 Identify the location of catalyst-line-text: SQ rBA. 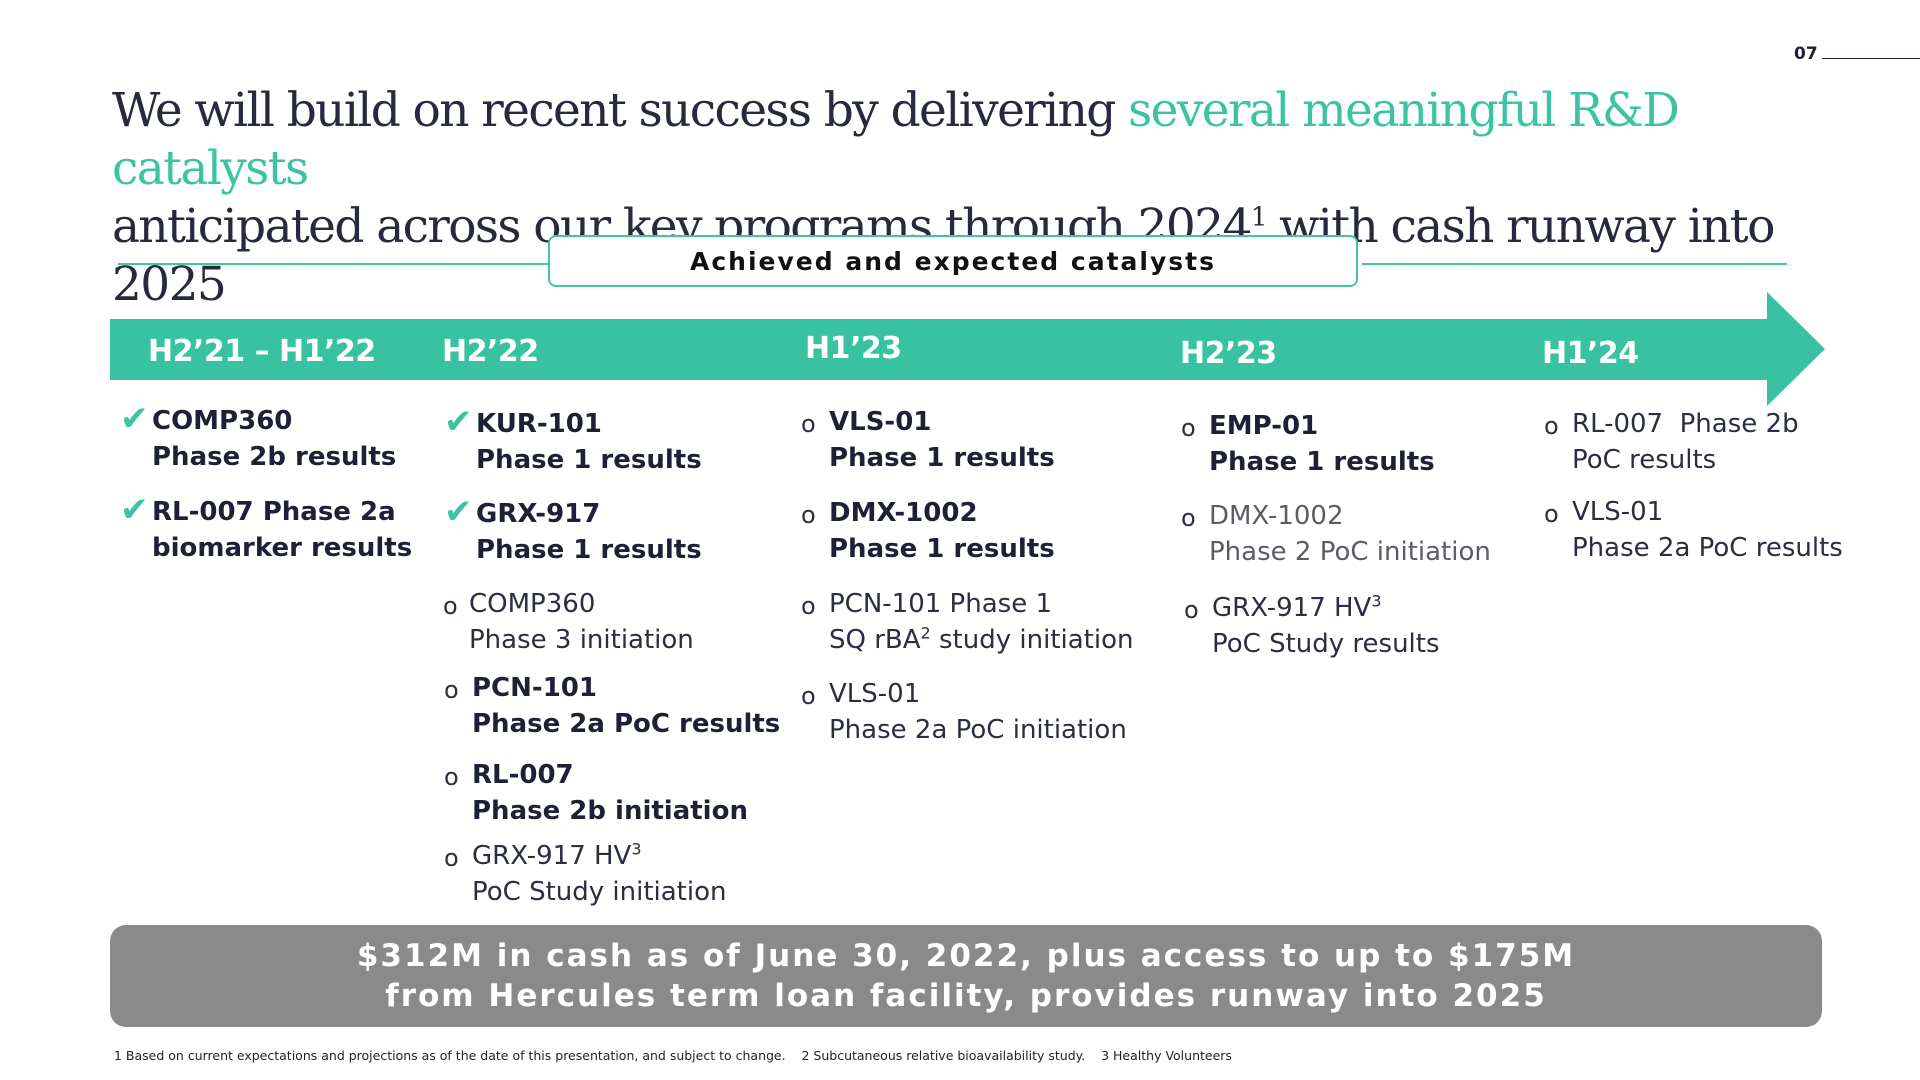
(875, 640).